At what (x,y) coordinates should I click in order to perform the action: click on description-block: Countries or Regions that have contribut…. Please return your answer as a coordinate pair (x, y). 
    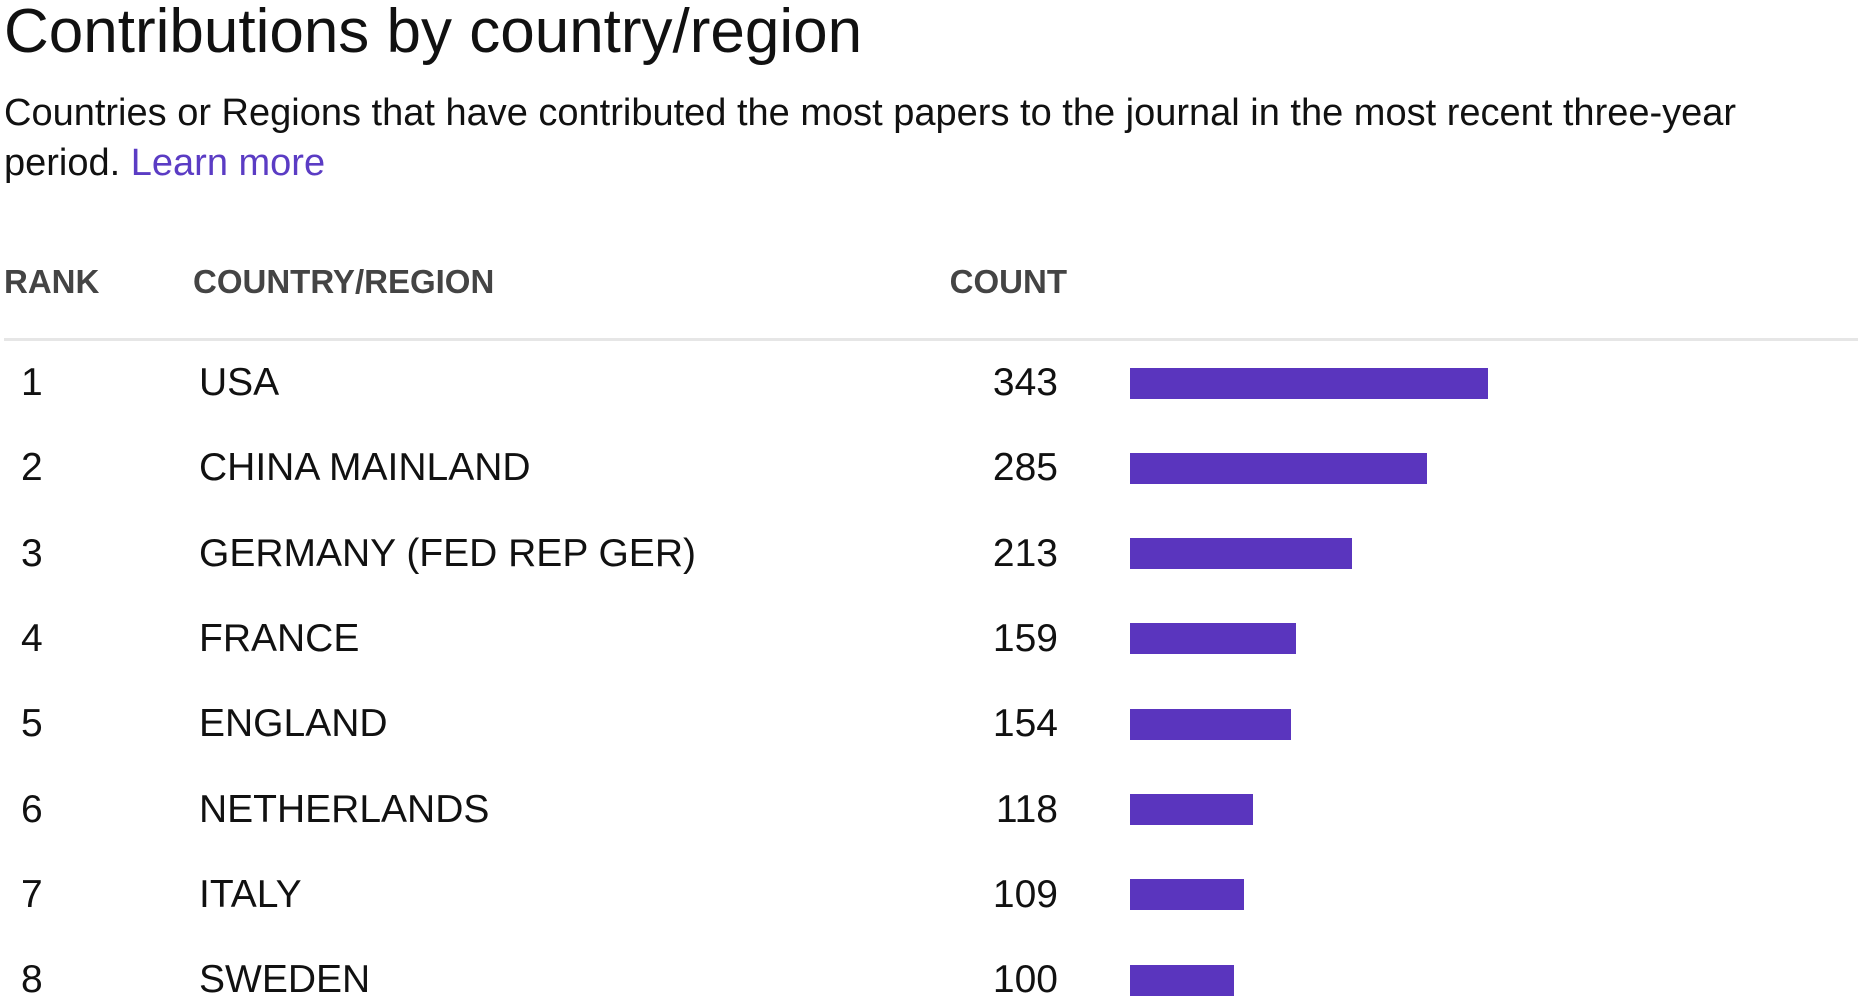
    Looking at the image, I should click on (929, 138).